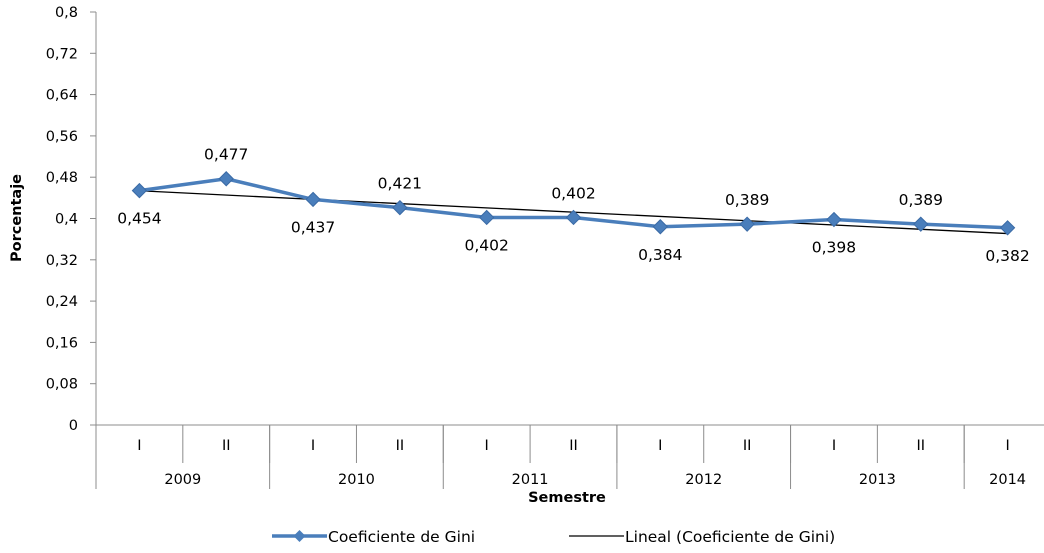 The height and width of the screenshot is (553, 1044). I want to click on data-label: 0,437, so click(313, 227).